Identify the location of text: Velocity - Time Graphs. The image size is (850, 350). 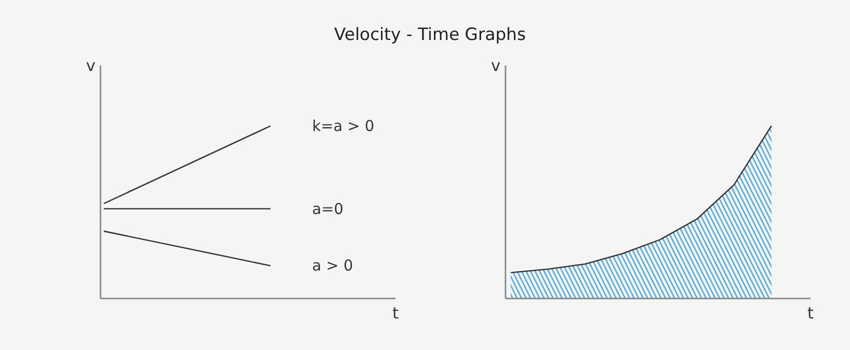
(430, 35).